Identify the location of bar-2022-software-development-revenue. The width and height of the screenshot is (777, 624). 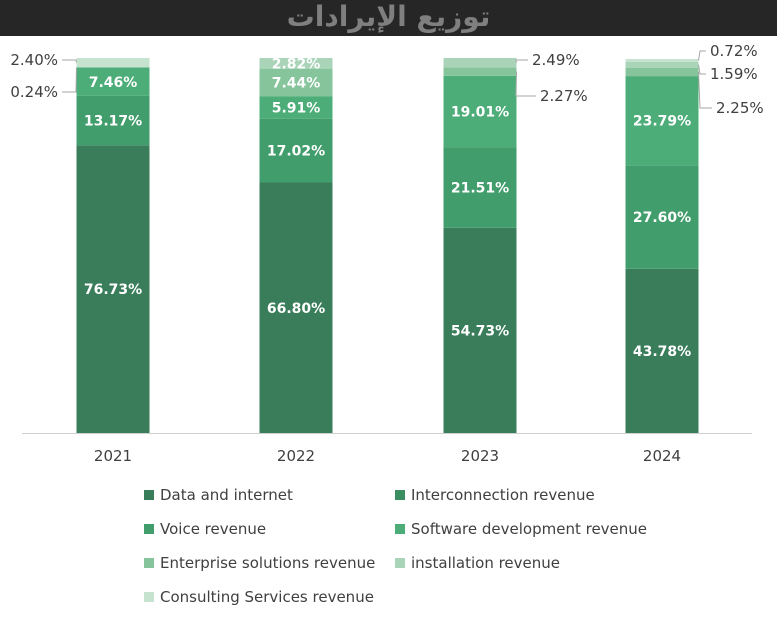
(296, 107).